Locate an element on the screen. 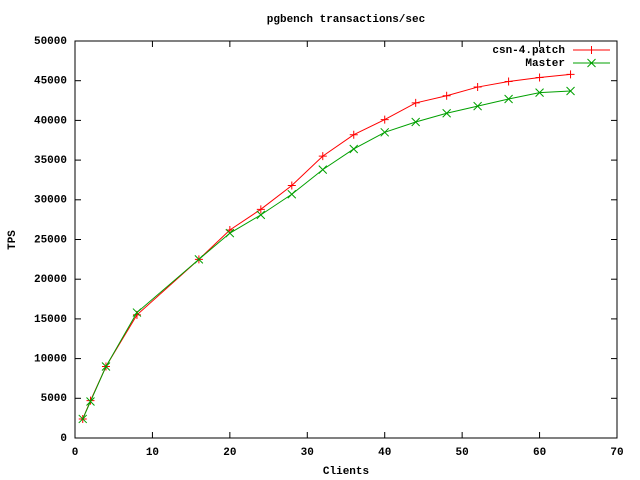 This screenshot has height=480, width=640. x-axis-label: Clients is located at coordinates (346, 472).